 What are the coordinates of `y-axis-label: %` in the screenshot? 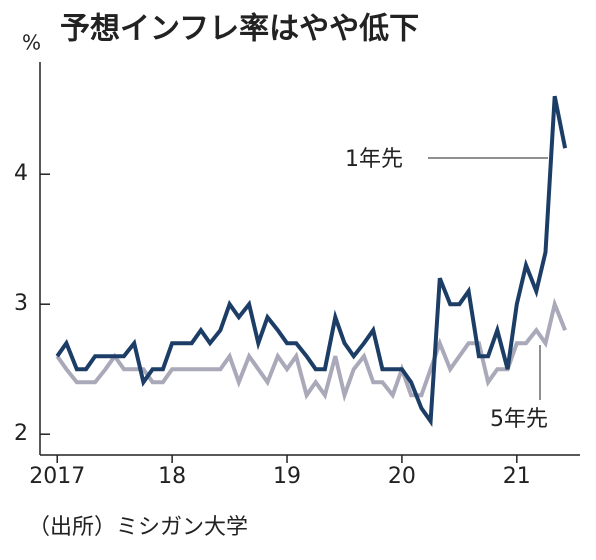 It's located at (31, 43).